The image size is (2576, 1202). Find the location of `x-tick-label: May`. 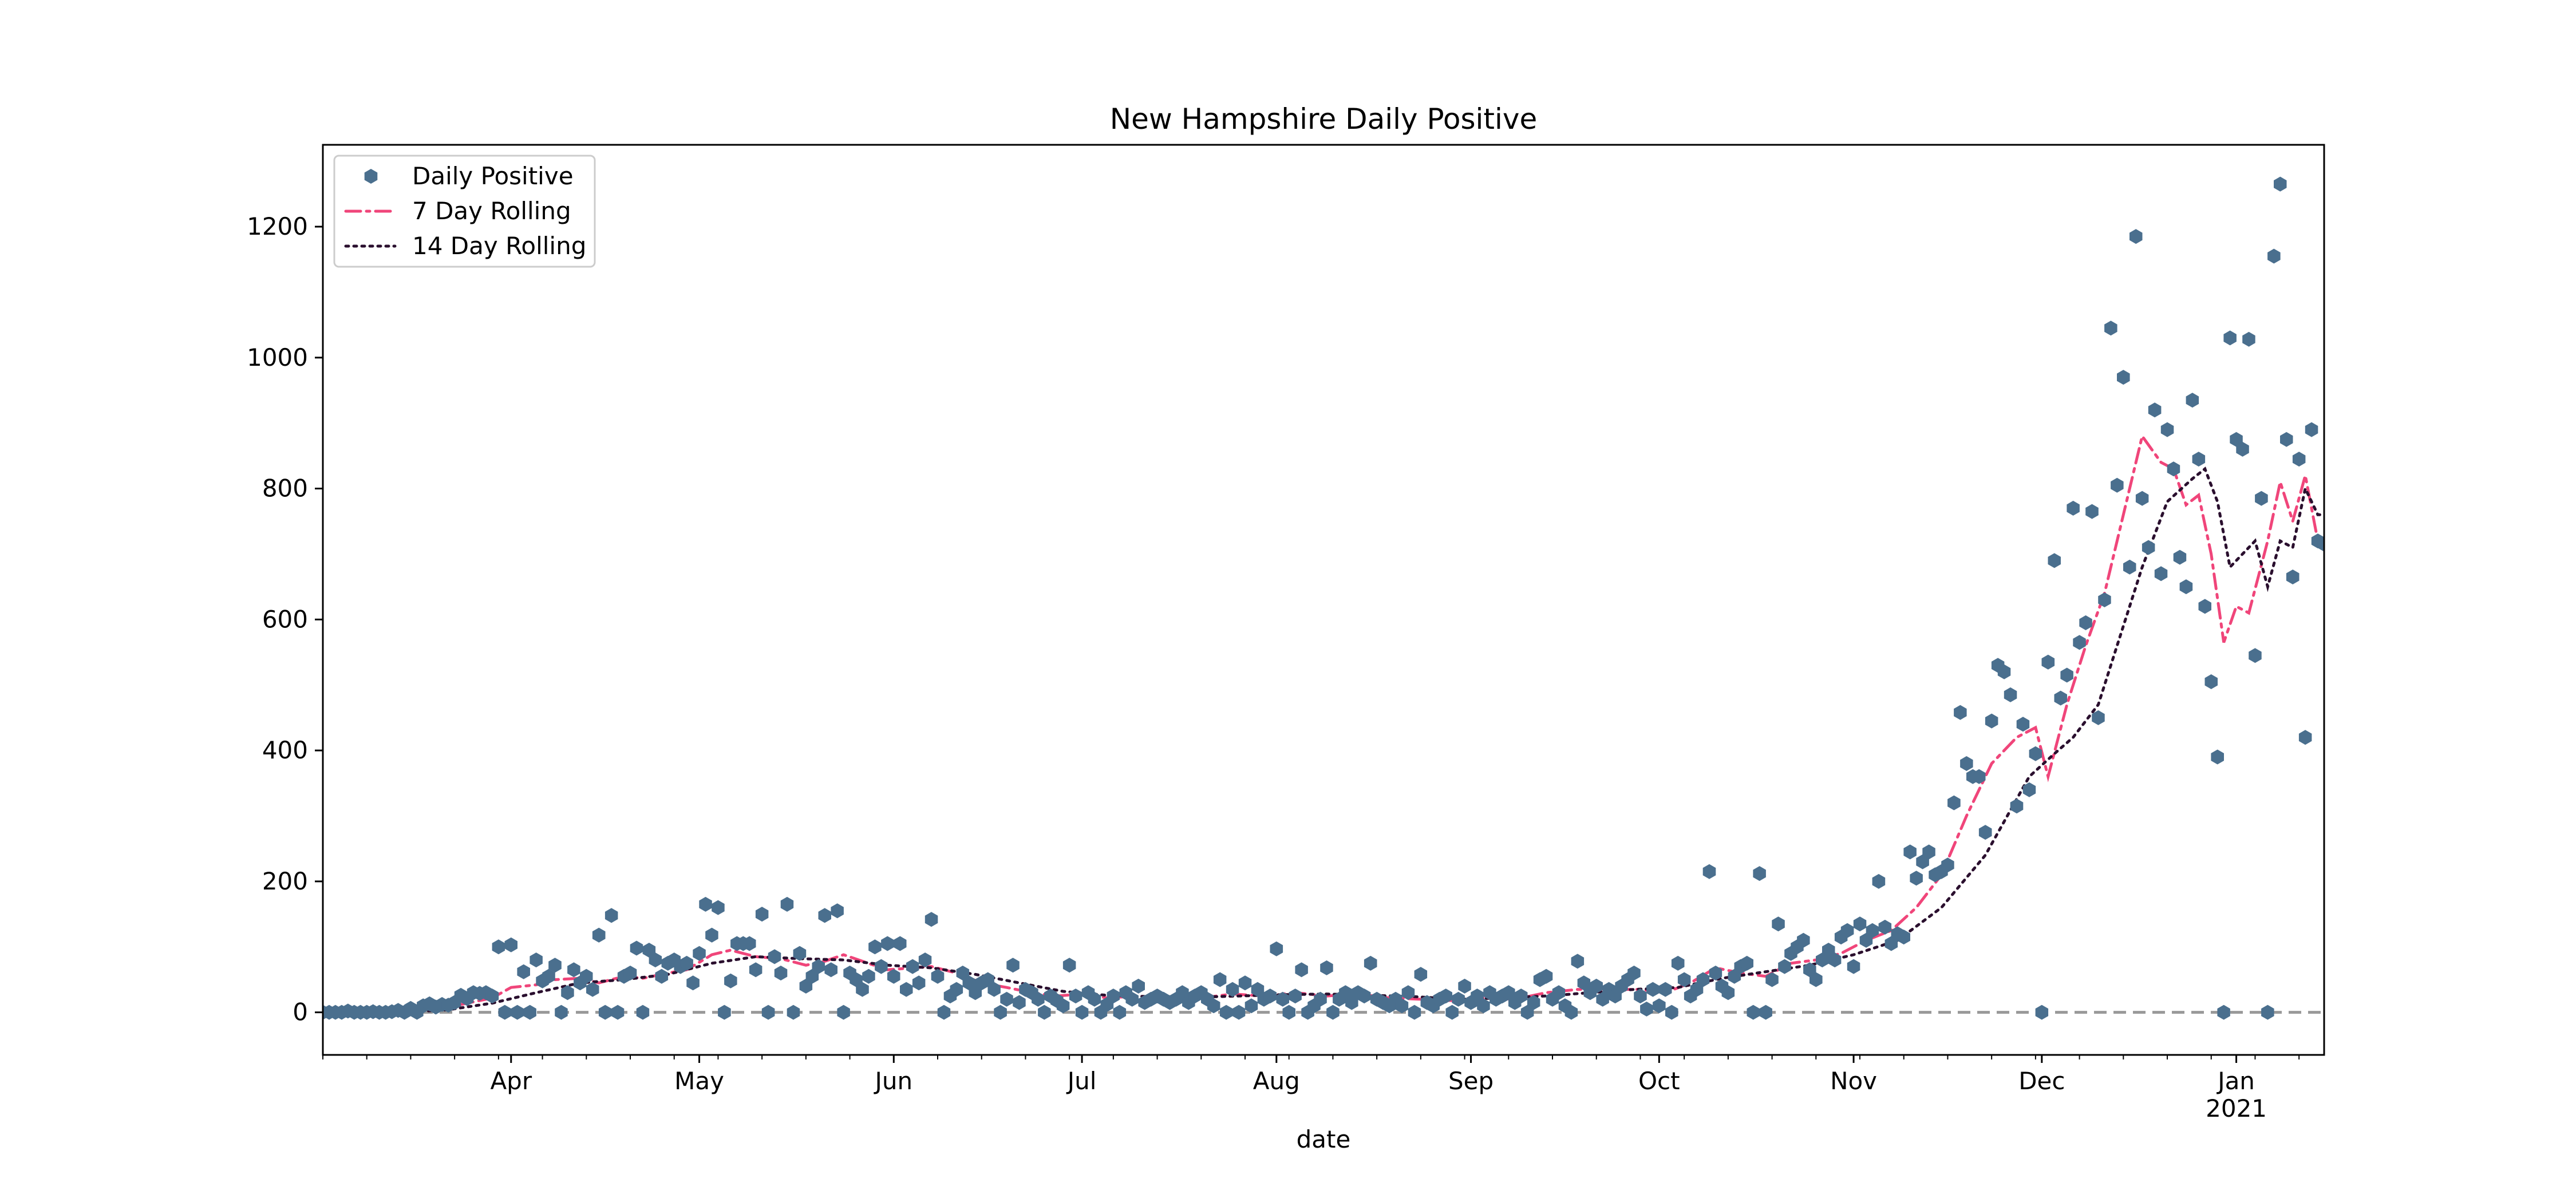

x-tick-label: May is located at coordinates (699, 1081).